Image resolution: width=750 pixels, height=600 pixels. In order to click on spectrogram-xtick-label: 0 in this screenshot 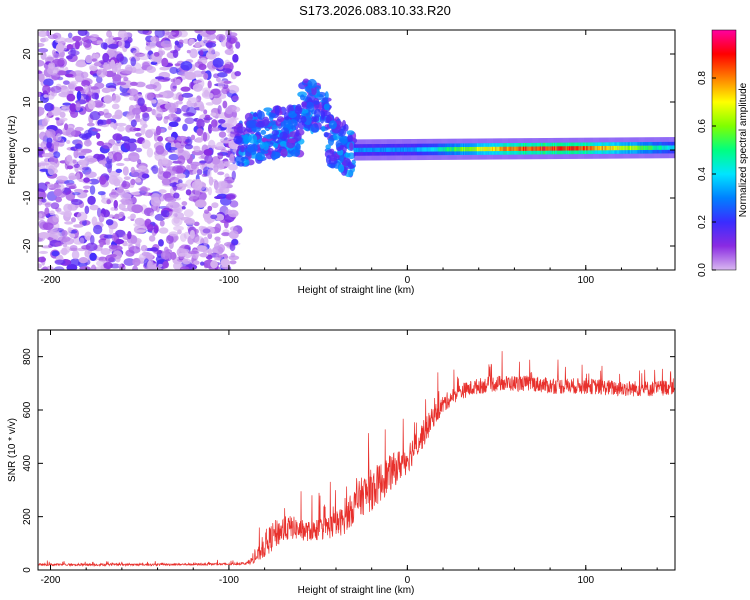, I will do `click(408, 280)`.